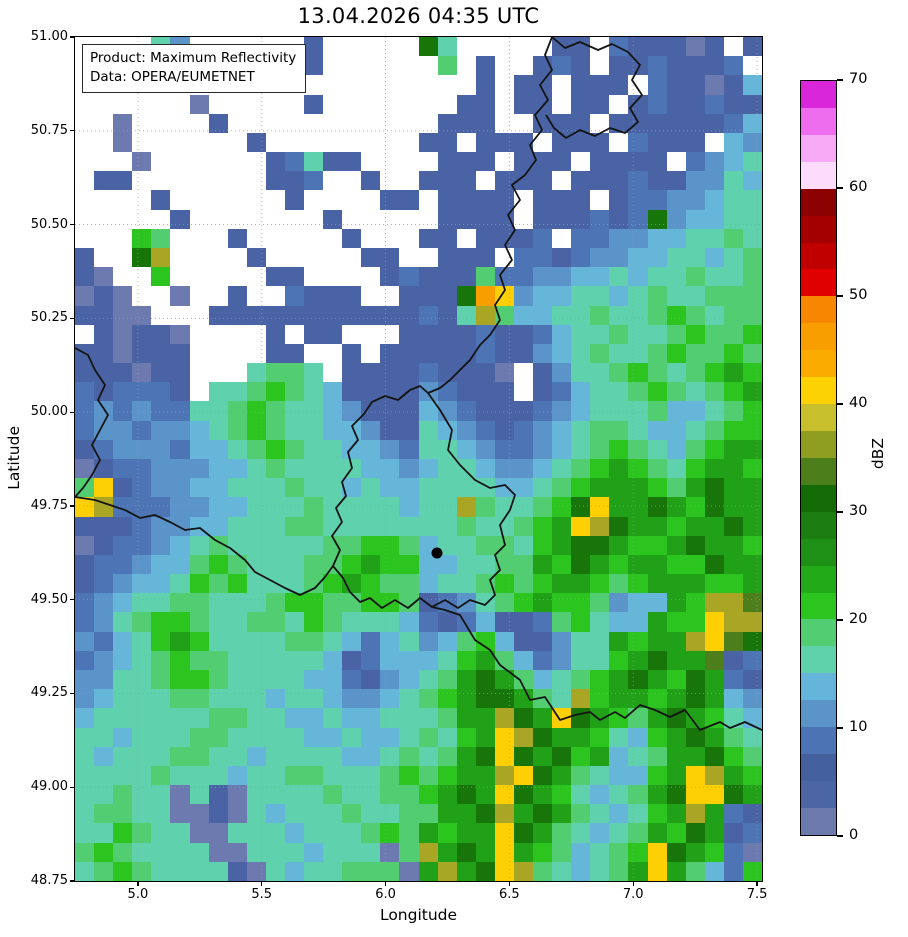 Image resolution: width=908 pixels, height=937 pixels. What do you see at coordinates (858, 727) in the screenshot?
I see `colorbar-tick-label: 10` at bounding box center [858, 727].